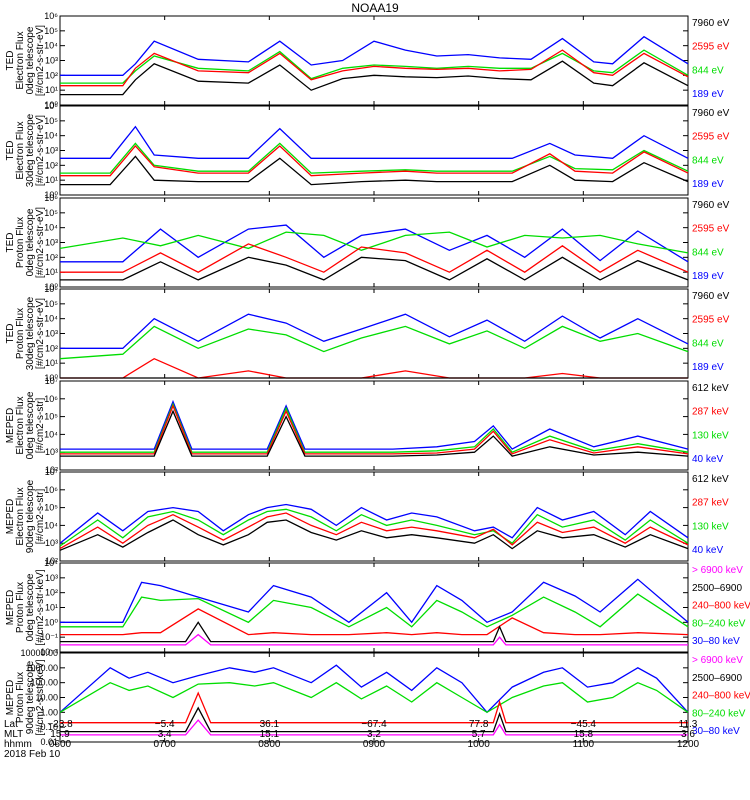 The width and height of the screenshot is (750, 800). What do you see at coordinates (165, 724) in the screenshot?
I see `lat-value: −5.4` at bounding box center [165, 724].